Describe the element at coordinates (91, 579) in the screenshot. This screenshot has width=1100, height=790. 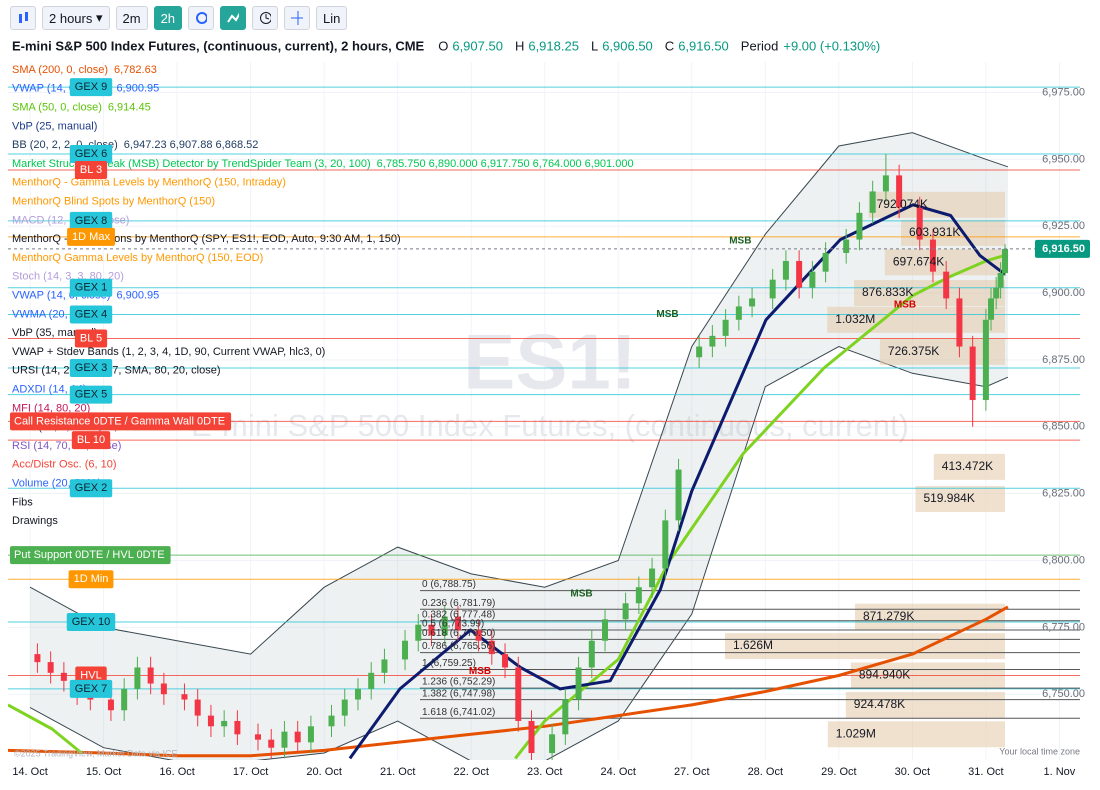
I see `level-label: 1D Min` at that location.